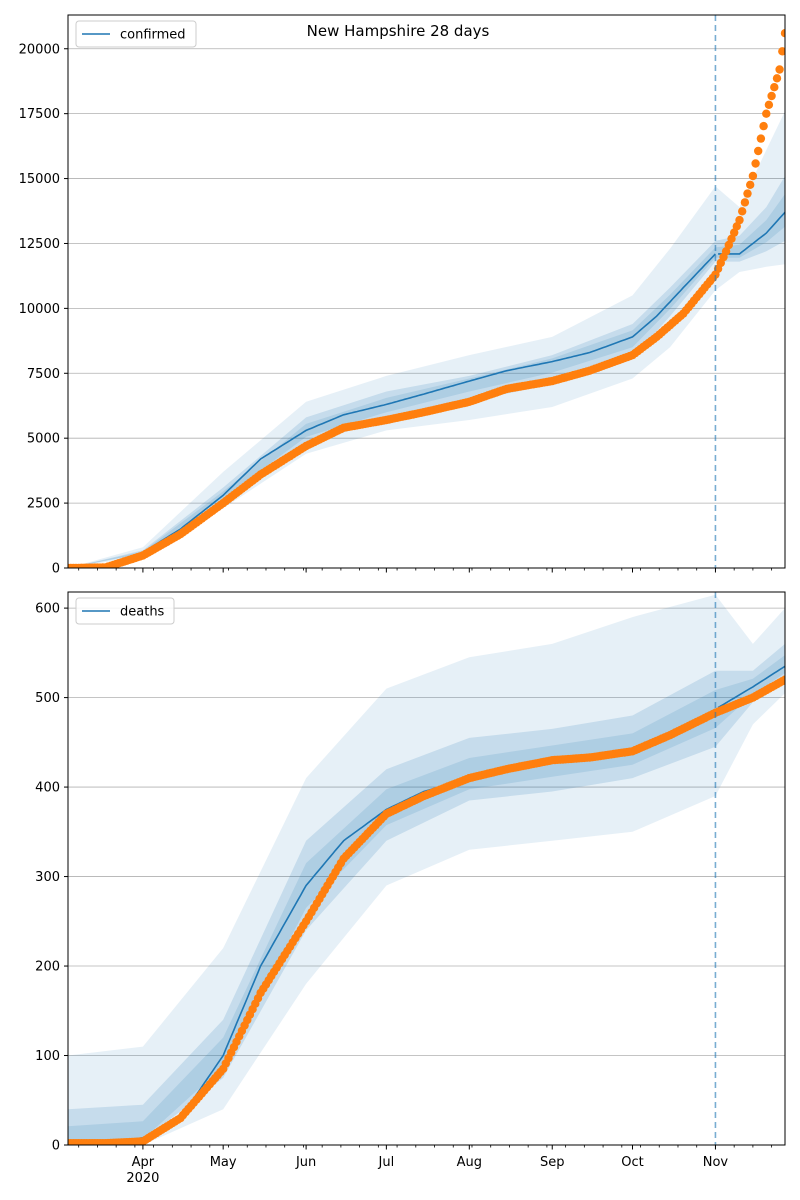 This screenshot has width=800, height=1200. I want to click on y-tick-label: 5000, so click(43, 439).